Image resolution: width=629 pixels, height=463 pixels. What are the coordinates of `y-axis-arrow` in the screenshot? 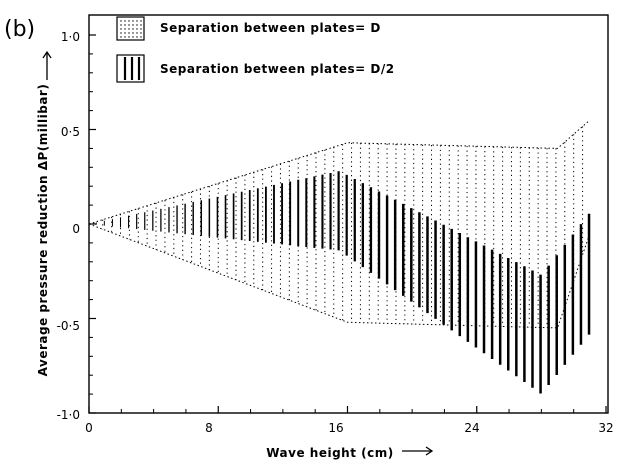 It's located at (47, 65).